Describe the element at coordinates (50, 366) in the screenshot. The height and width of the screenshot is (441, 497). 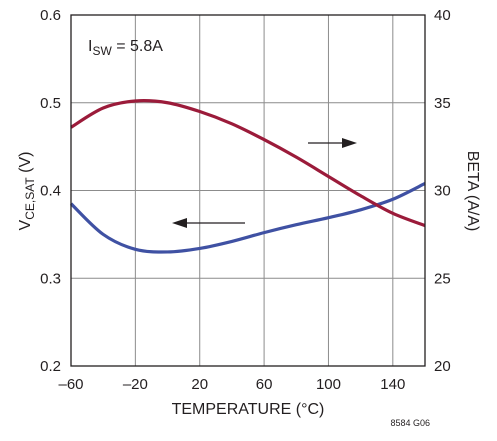
I see `y-left-tick-label: 0.2` at that location.